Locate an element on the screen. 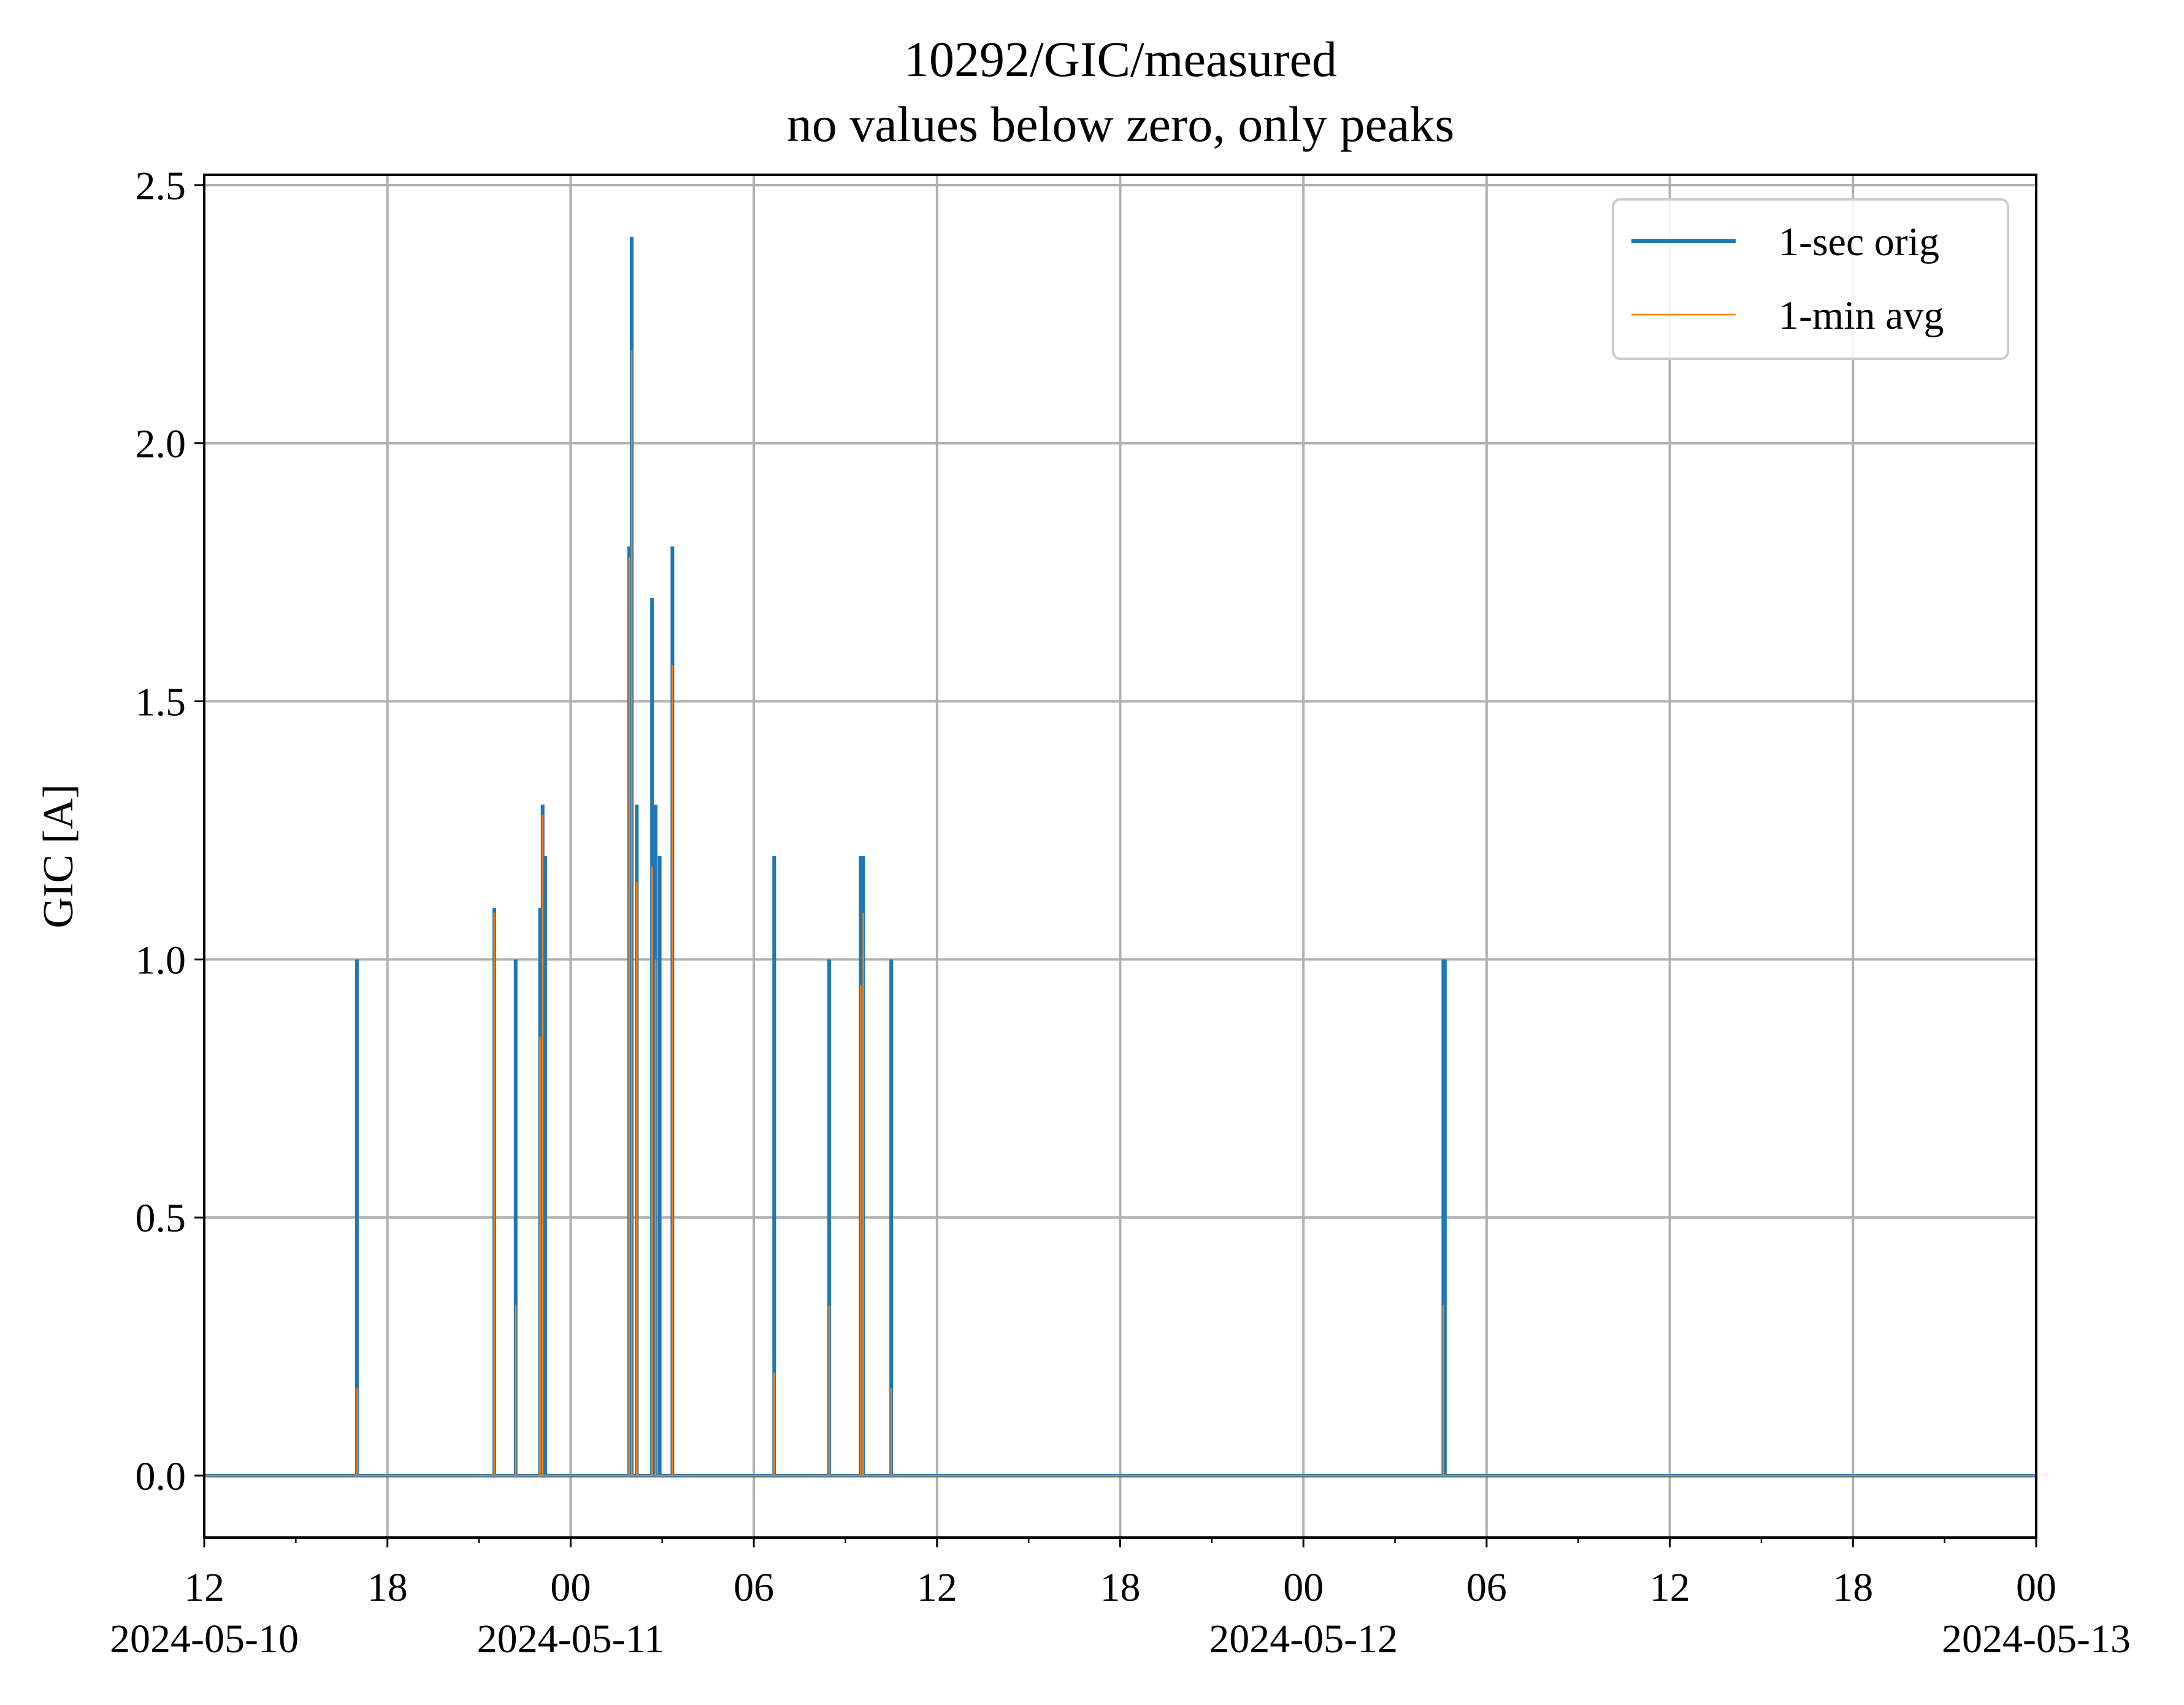  y-tick-label: 1.5 is located at coordinates (161, 702).